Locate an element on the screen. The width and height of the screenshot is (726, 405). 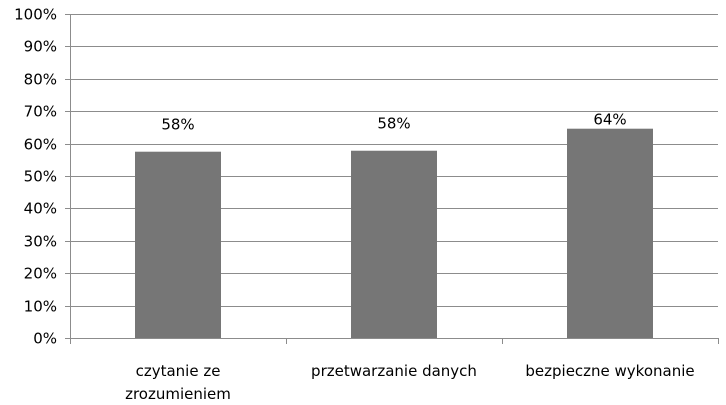
data-label-0: 58% is located at coordinates (177, 125).